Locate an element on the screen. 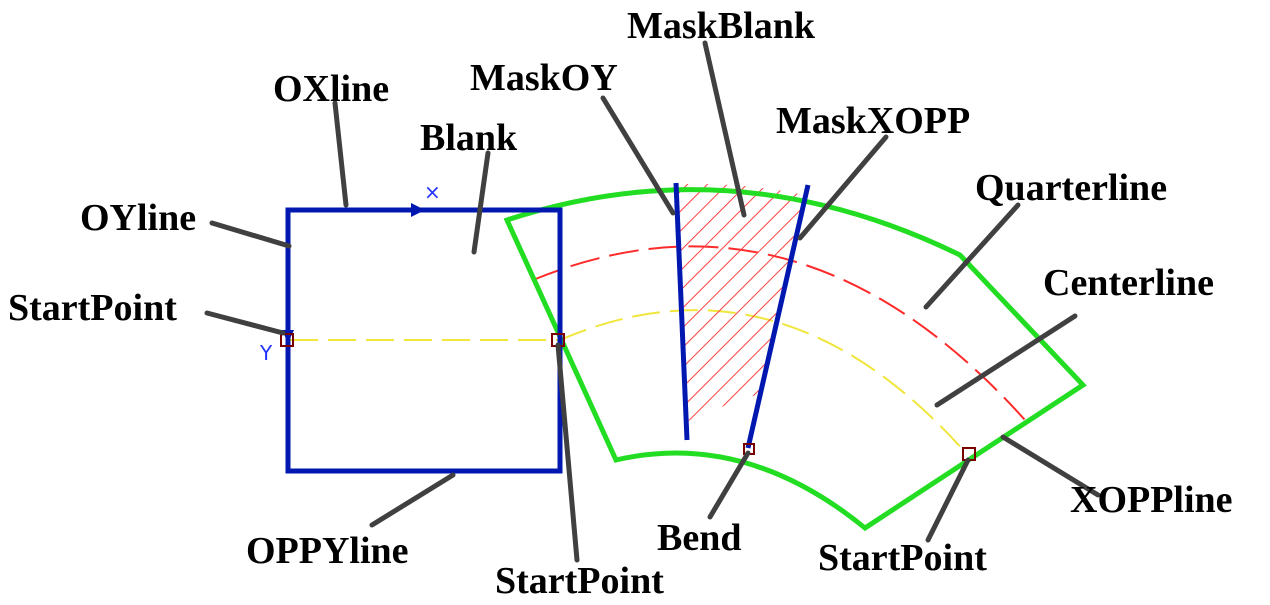 This screenshot has width=1270, height=605. label-oxline: OXline is located at coordinates (331, 89).